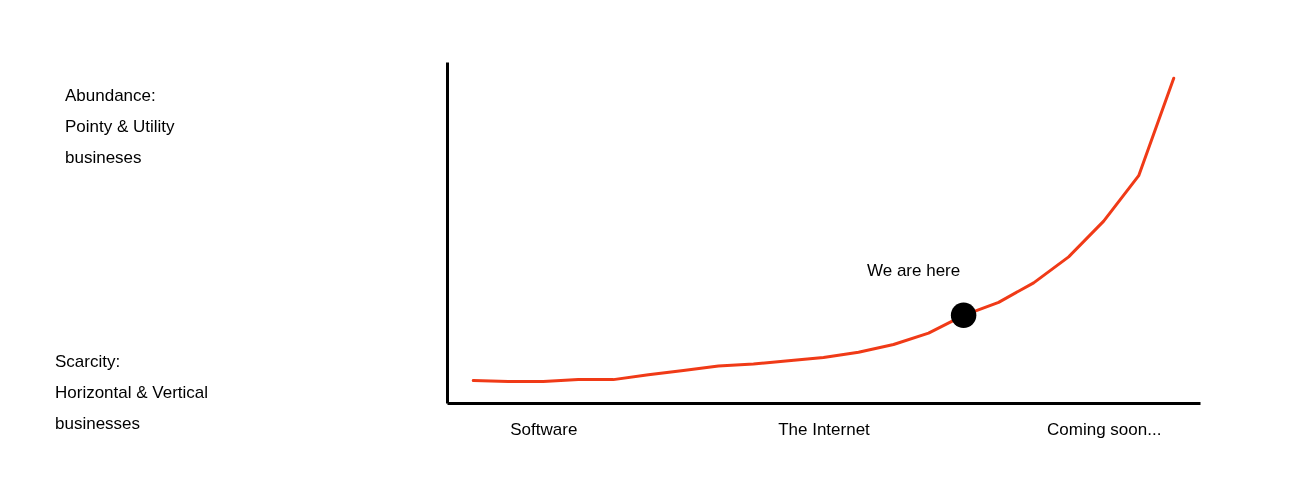  Describe the element at coordinates (913, 271) in the screenshot. I see `annotation: We are here` at that location.